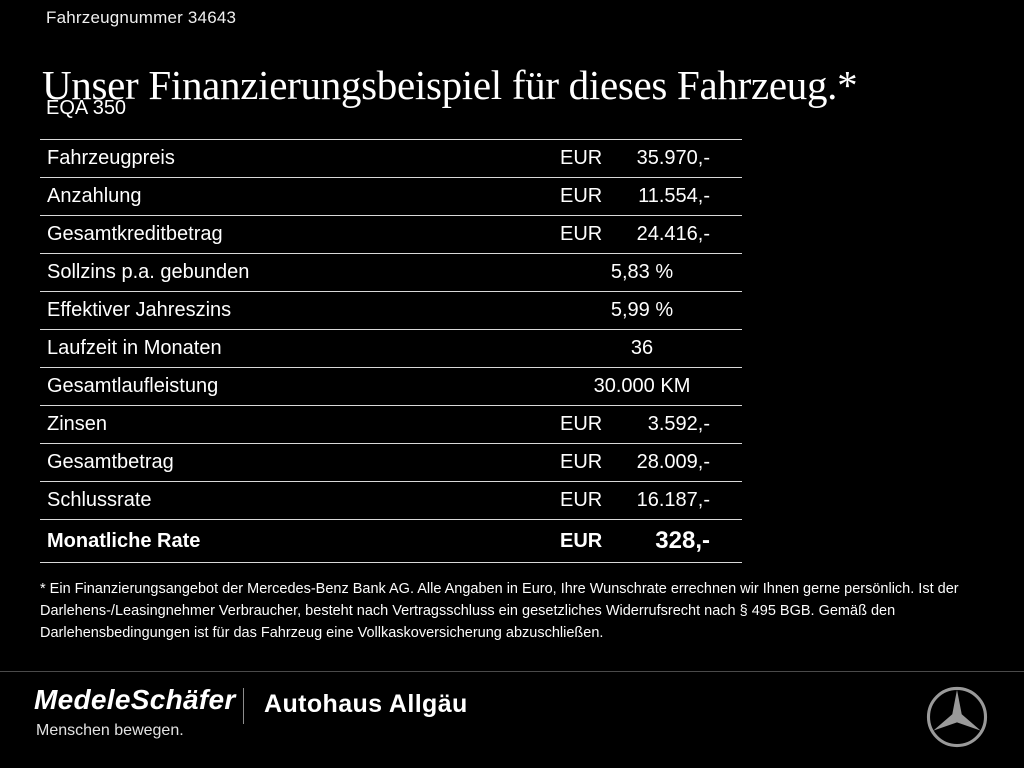  What do you see at coordinates (642, 310) in the screenshot?
I see `row-value: 5,99 %` at bounding box center [642, 310].